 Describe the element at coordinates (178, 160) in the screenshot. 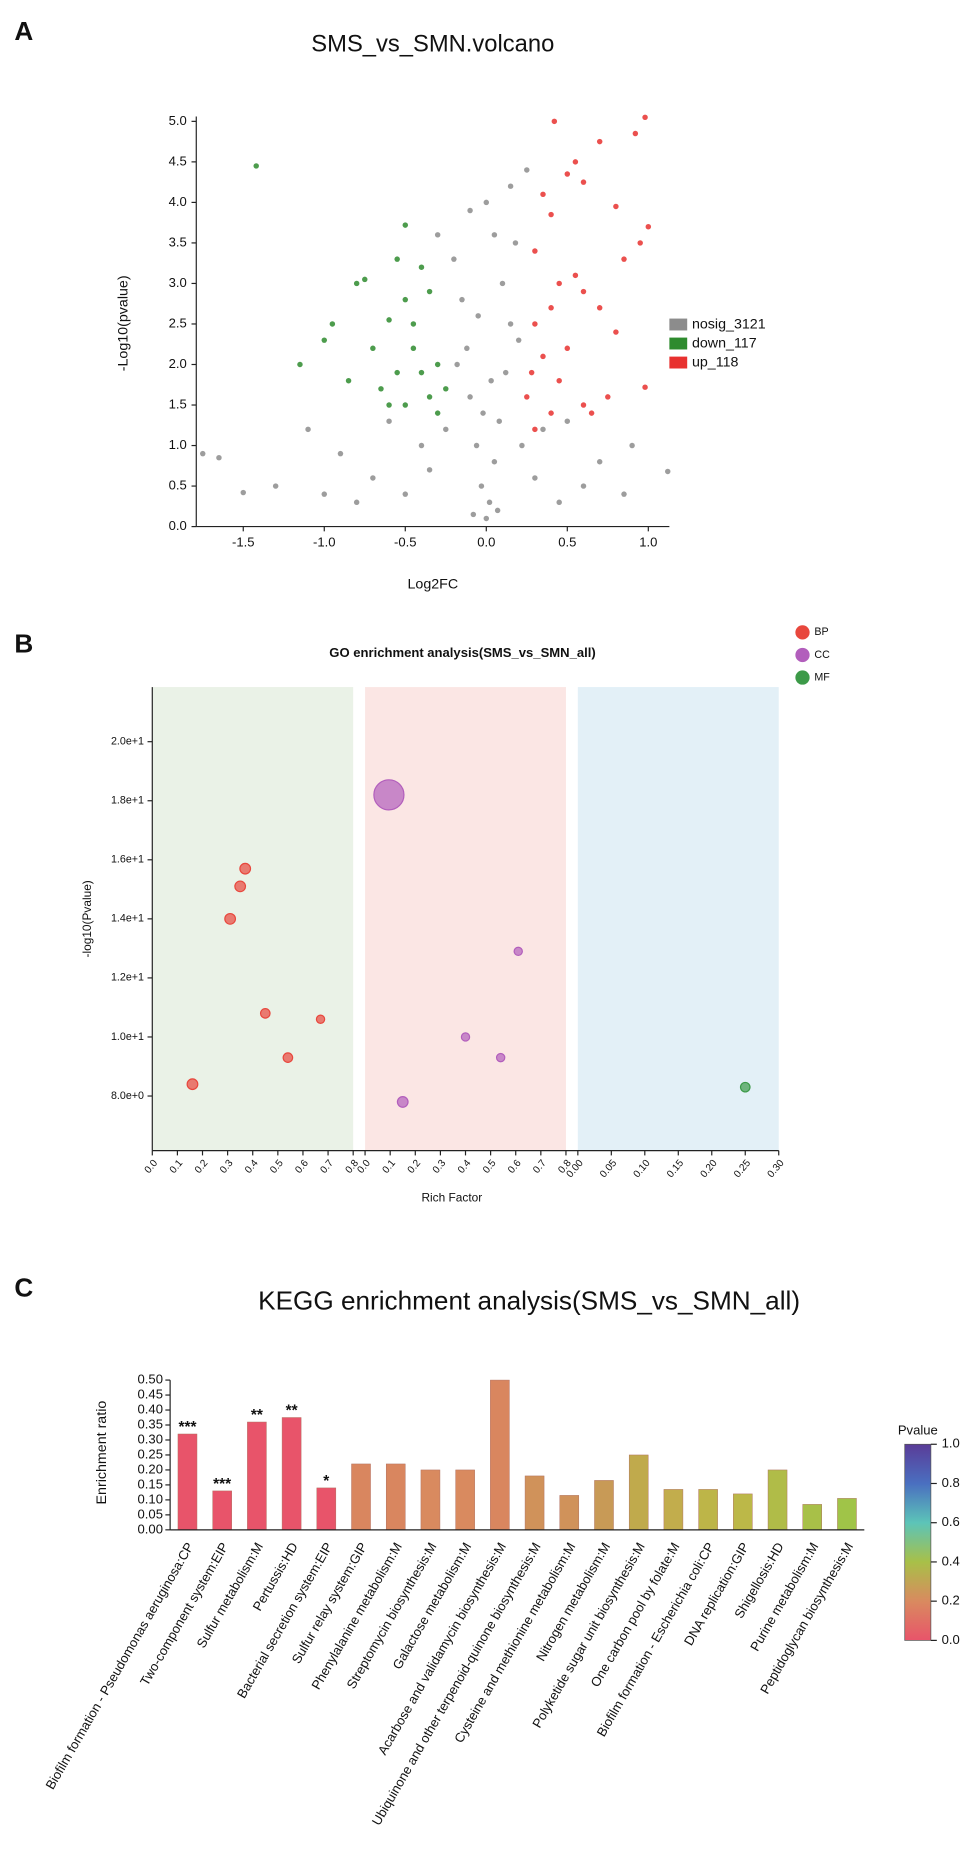

I see `y-tick-label: 4.5` at that location.